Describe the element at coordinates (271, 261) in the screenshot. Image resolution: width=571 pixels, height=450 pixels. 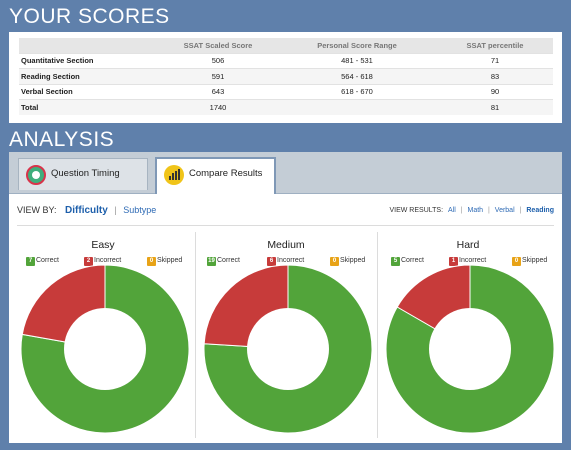
I see `incorrect-count-badge: 6` at that location.